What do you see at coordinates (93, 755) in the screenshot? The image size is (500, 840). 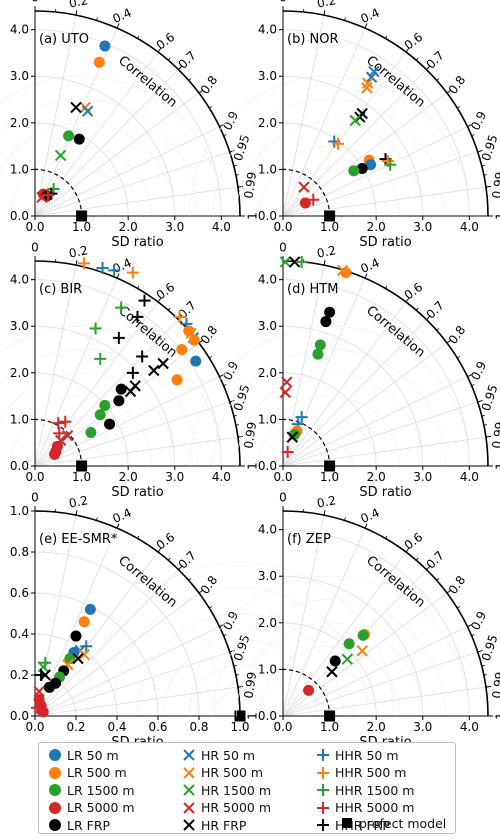 I see `legend-label: LR 50 m` at bounding box center [93, 755].